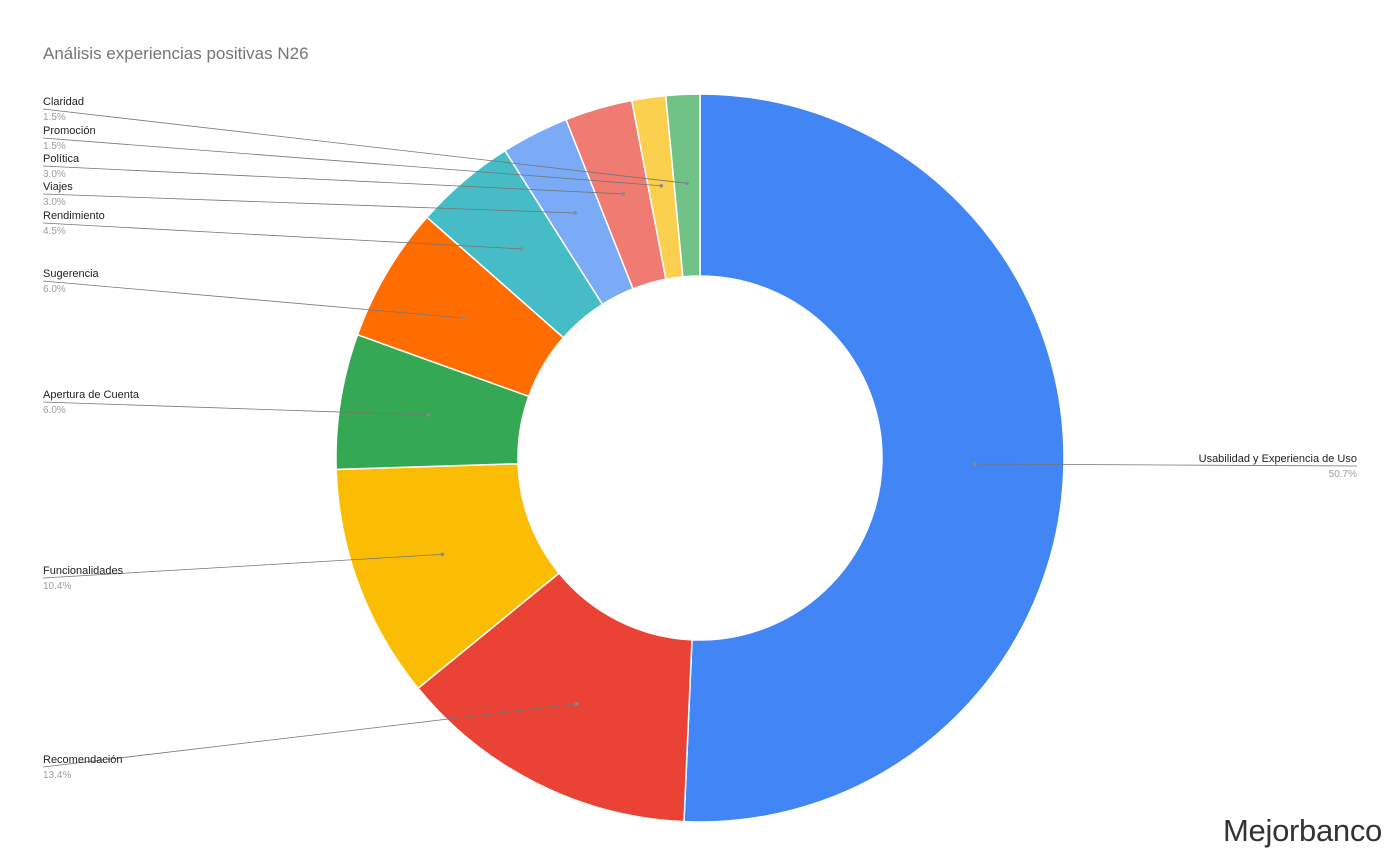 This screenshot has width=1400, height=866. Describe the element at coordinates (309, 735) in the screenshot. I see `leader-line-recomendacion` at that location.